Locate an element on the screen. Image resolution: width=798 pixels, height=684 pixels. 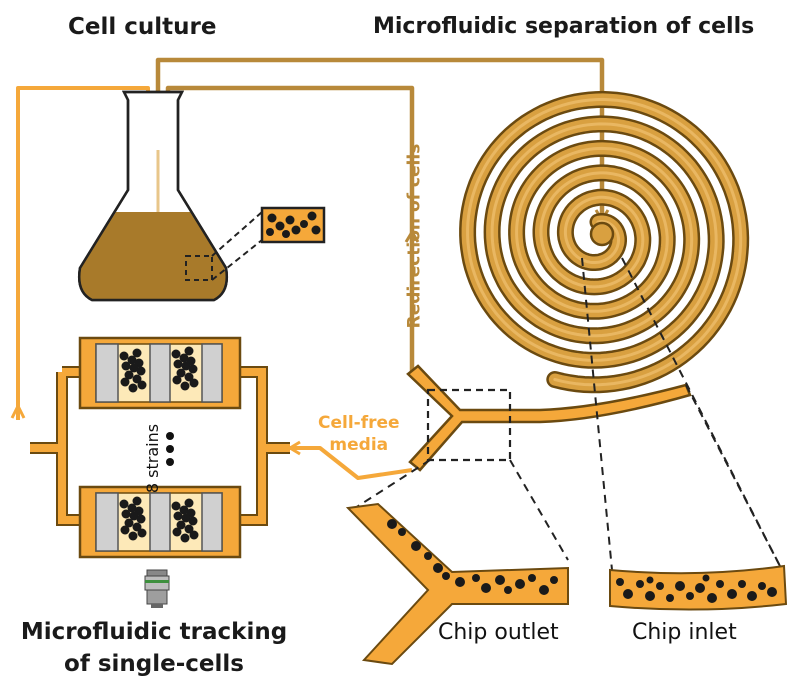
chip-outlet-junction is located at coordinates (549, 418).